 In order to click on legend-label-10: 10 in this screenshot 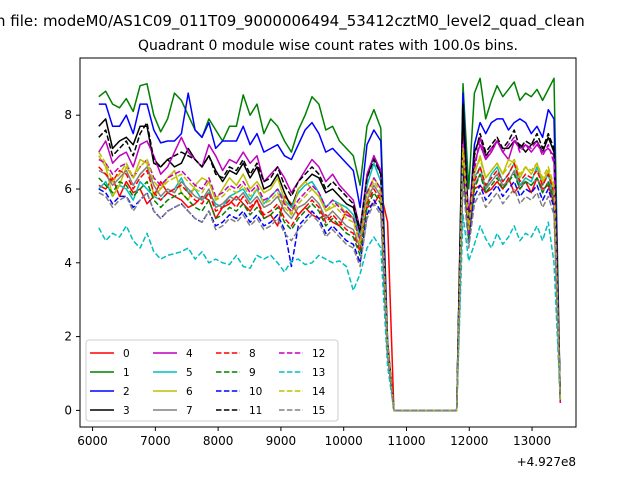, I will do `click(255, 392)`.